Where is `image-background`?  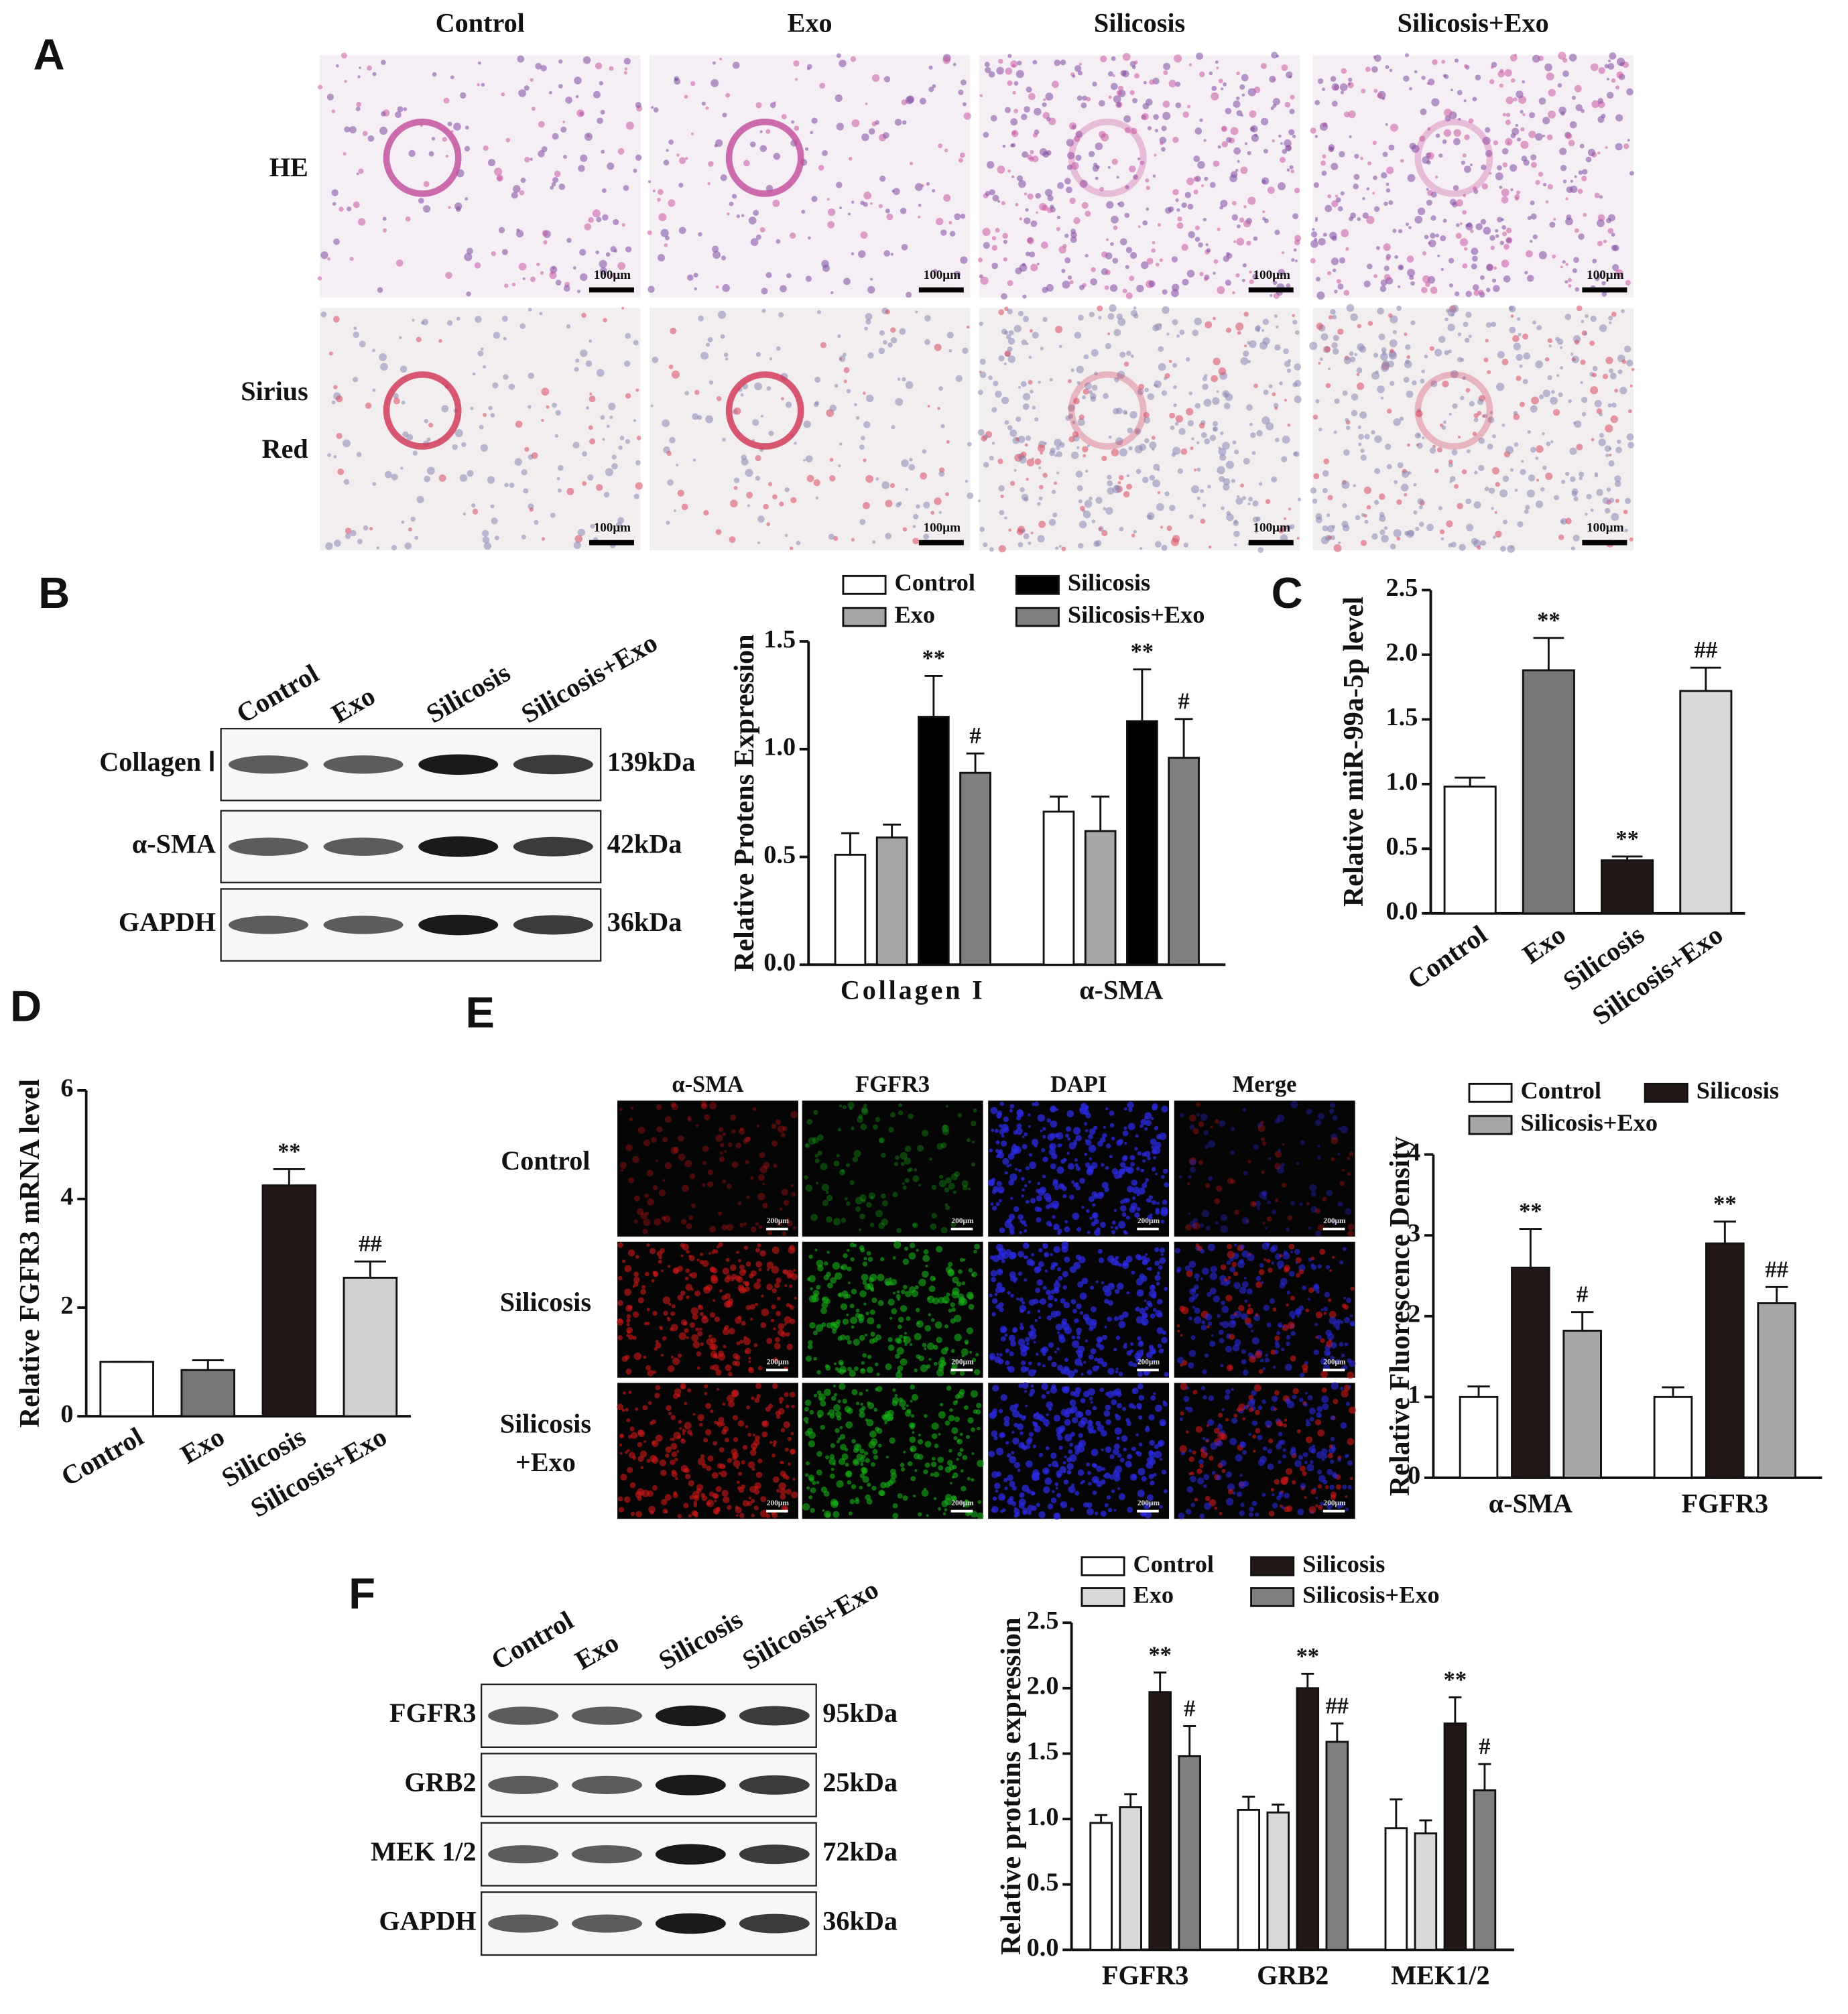 image-background is located at coordinates (707, 1168).